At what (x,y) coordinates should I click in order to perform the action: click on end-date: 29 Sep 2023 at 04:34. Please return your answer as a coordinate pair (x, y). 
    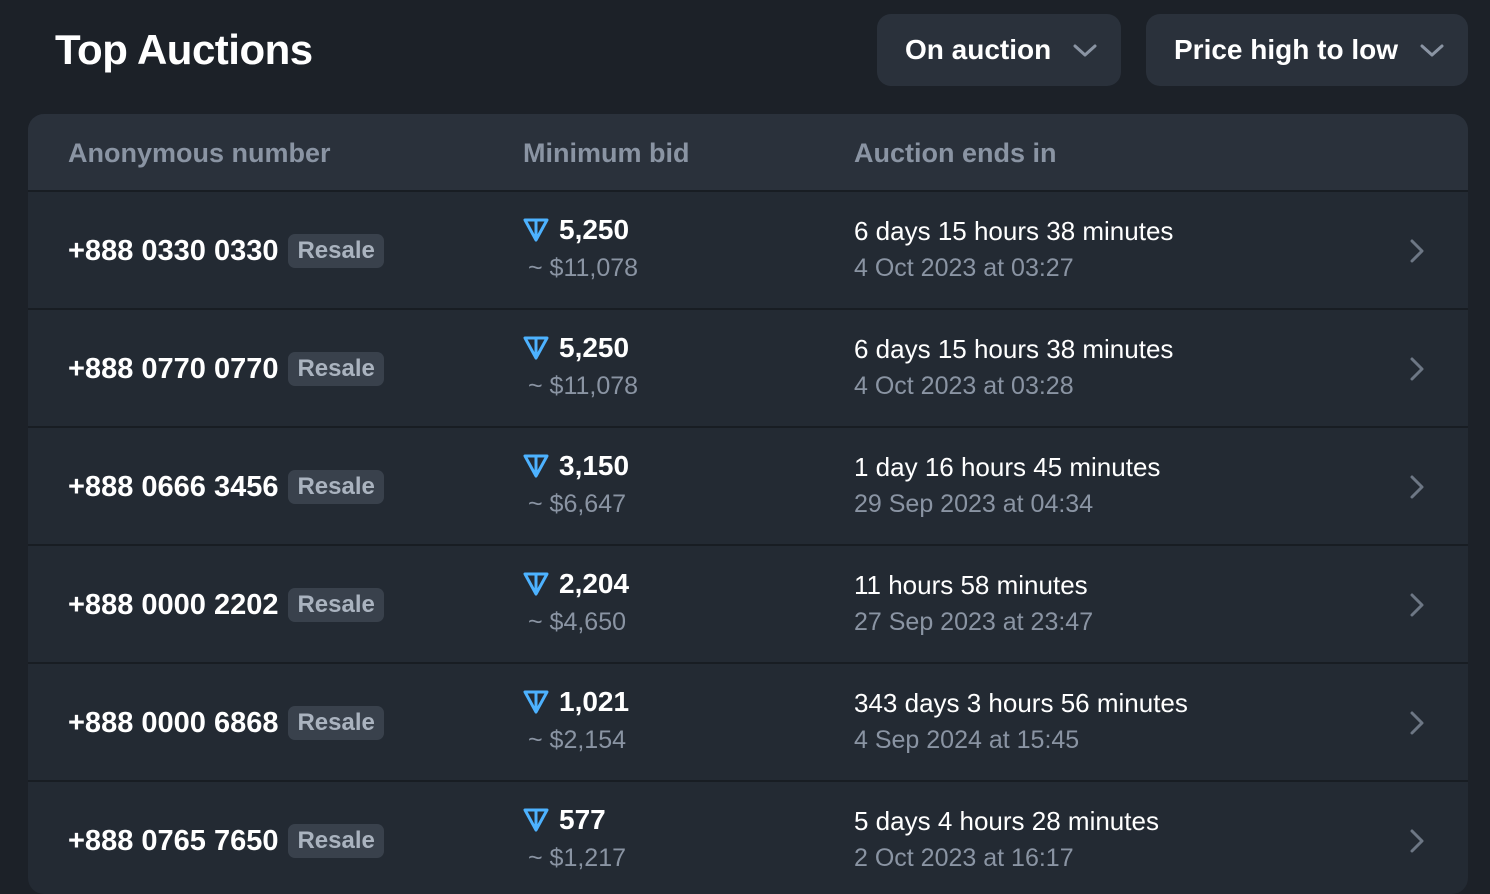
    Looking at the image, I should click on (974, 504).